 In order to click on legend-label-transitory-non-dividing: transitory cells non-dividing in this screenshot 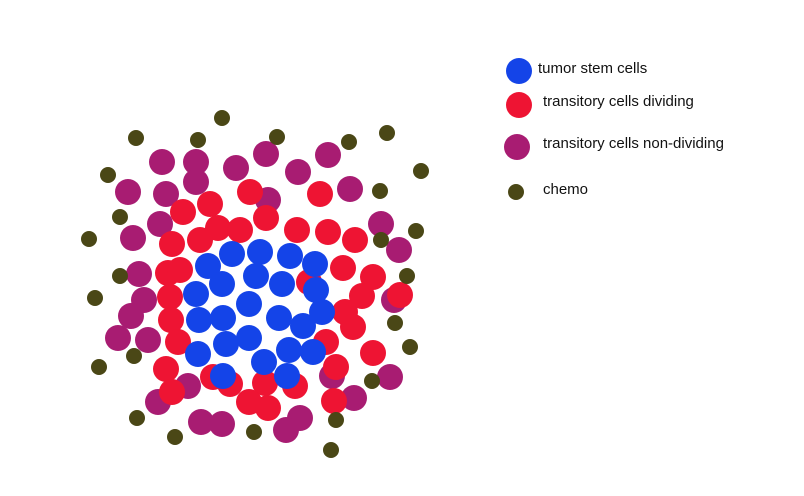, I will do `click(633, 143)`.